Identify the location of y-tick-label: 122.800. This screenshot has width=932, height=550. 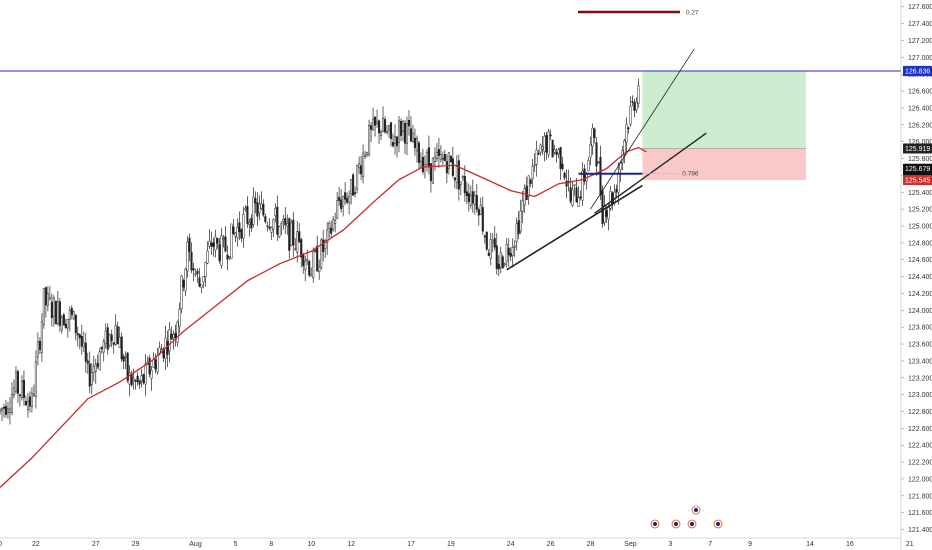
(920, 412).